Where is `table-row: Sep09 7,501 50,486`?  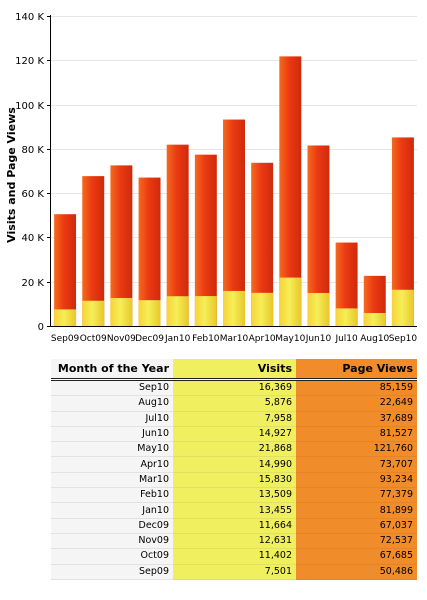
table-row: Sep09 7,501 50,486 is located at coordinates (234, 572).